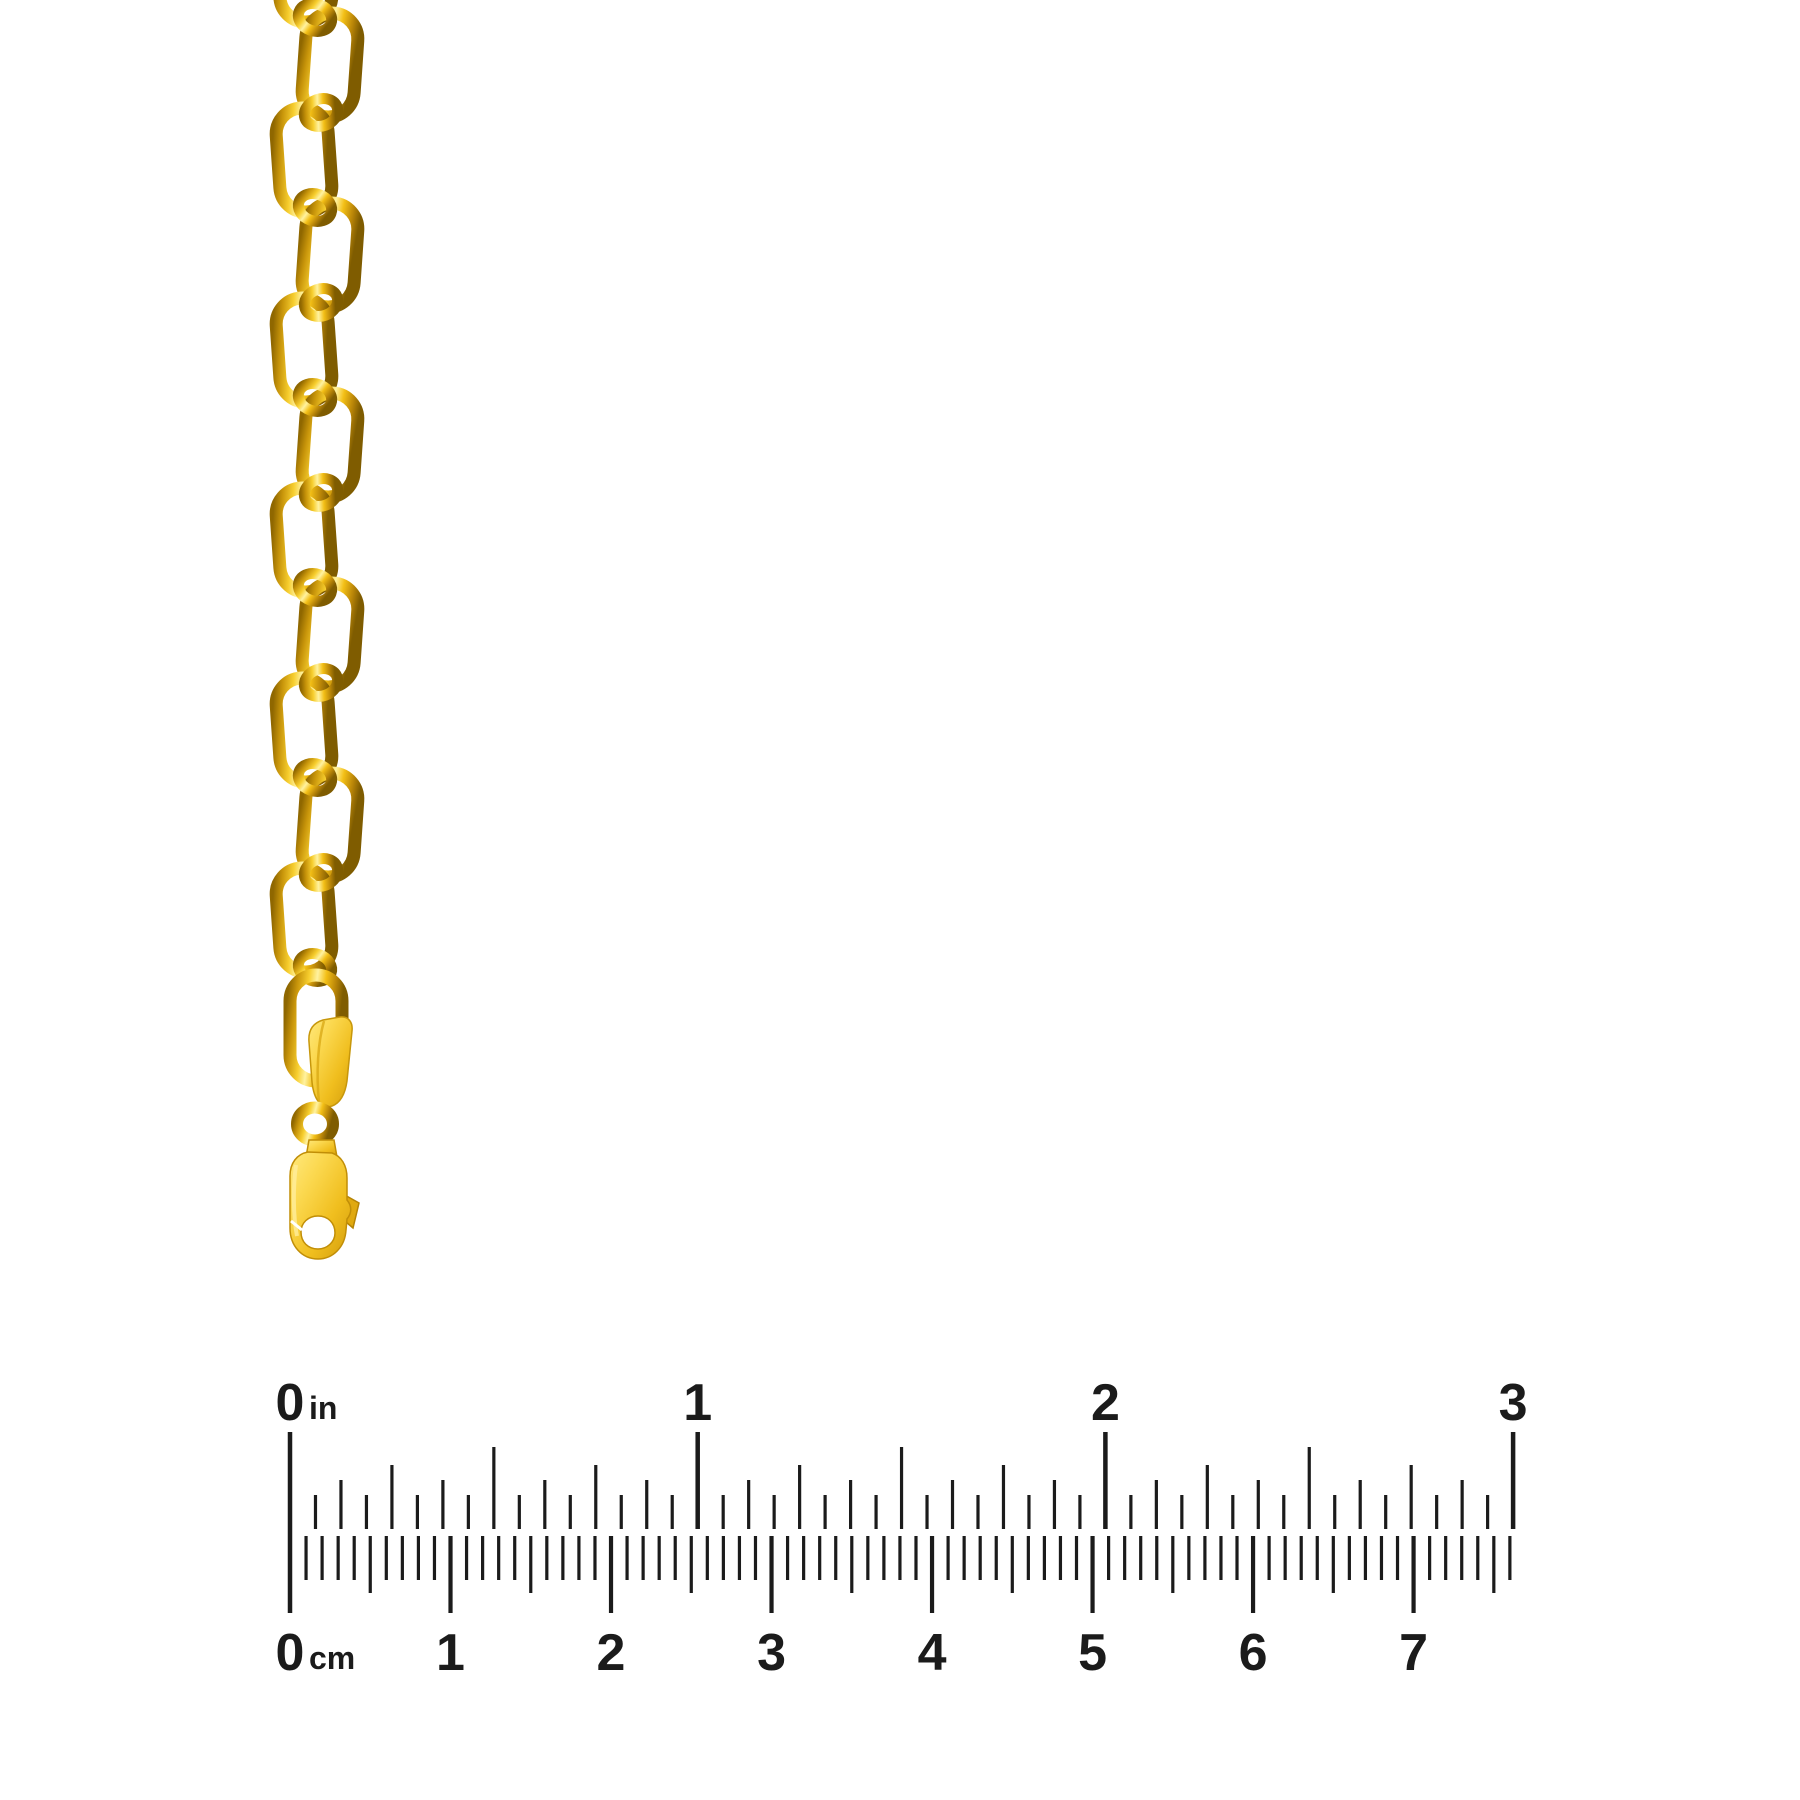 This screenshot has height=1800, width=1800. I want to click on ruler-cm-label-7: 7, so click(1413, 1653).